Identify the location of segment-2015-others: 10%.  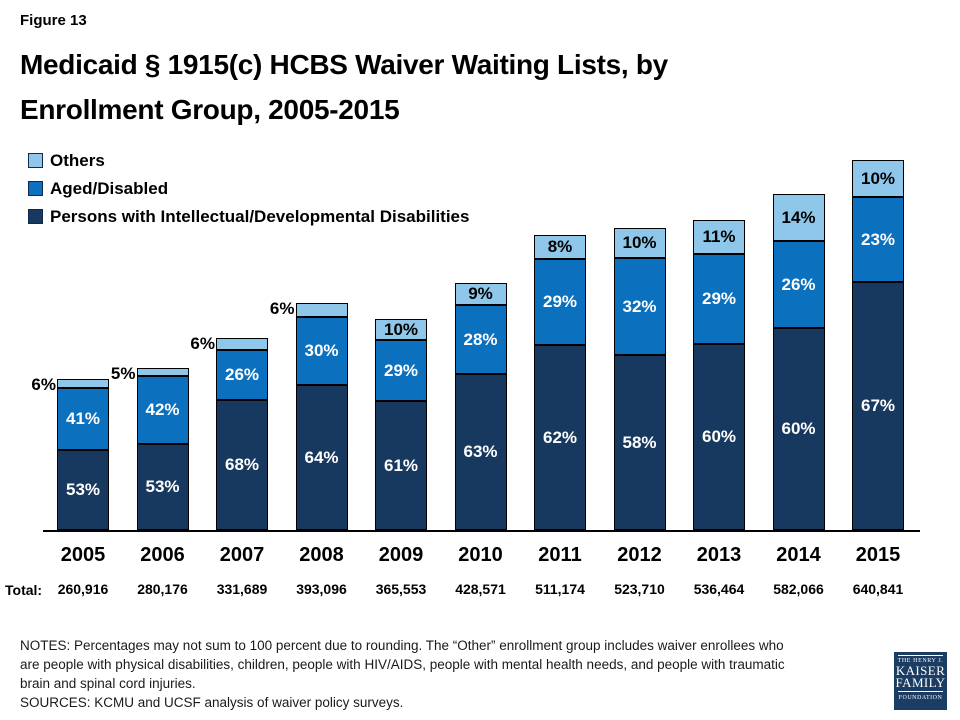
(878, 178).